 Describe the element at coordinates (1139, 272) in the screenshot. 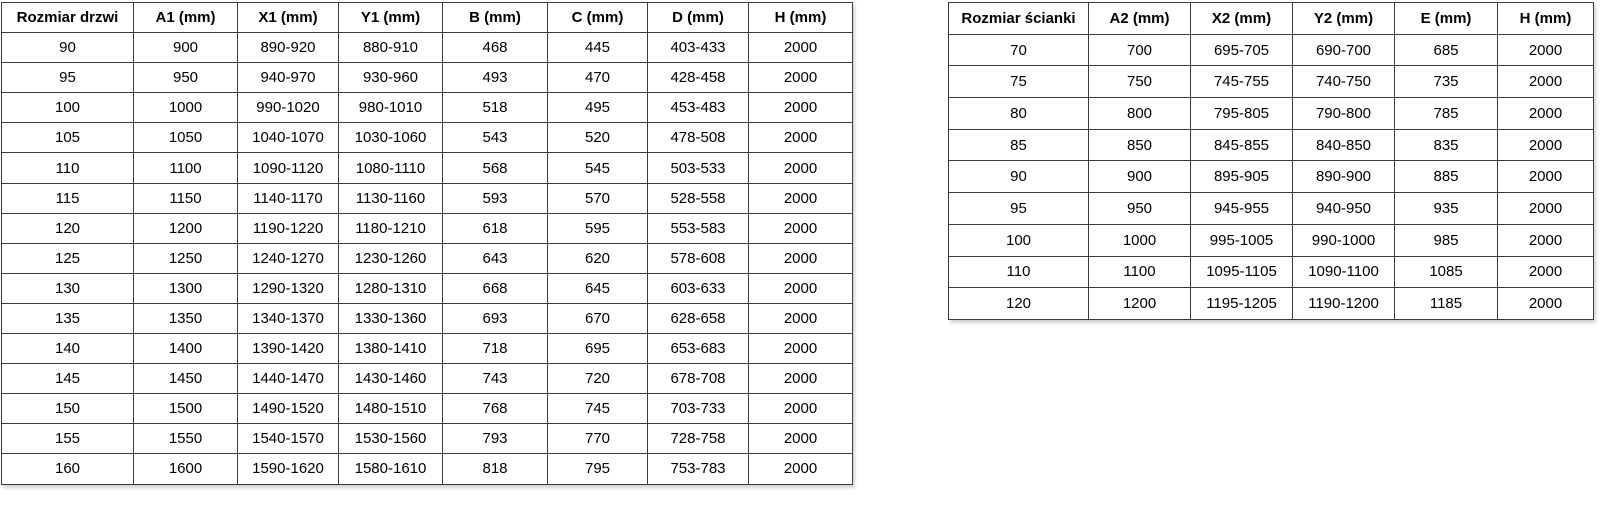

I see `table-cell: 1100` at that location.